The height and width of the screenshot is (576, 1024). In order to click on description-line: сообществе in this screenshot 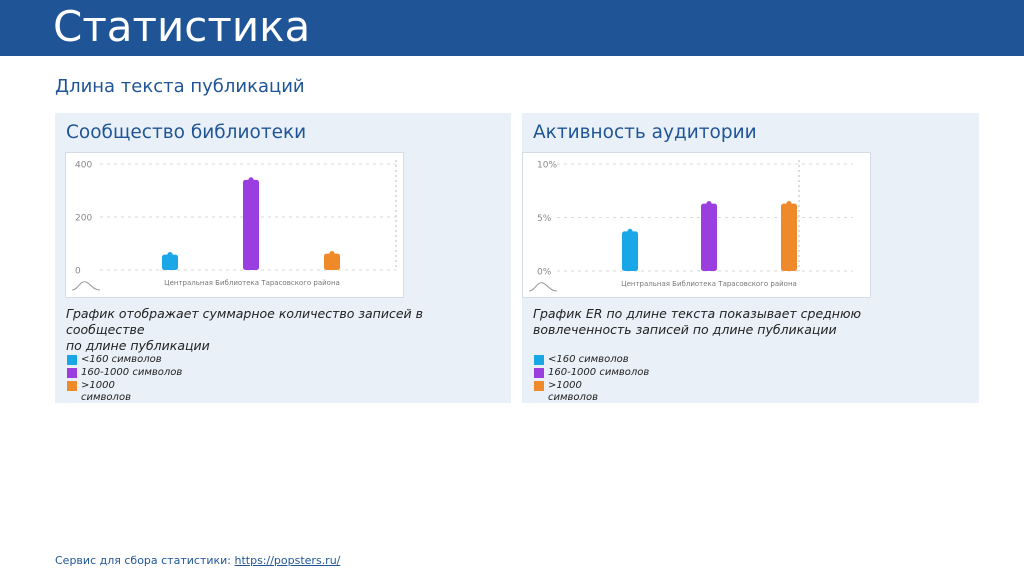, I will do `click(105, 329)`.